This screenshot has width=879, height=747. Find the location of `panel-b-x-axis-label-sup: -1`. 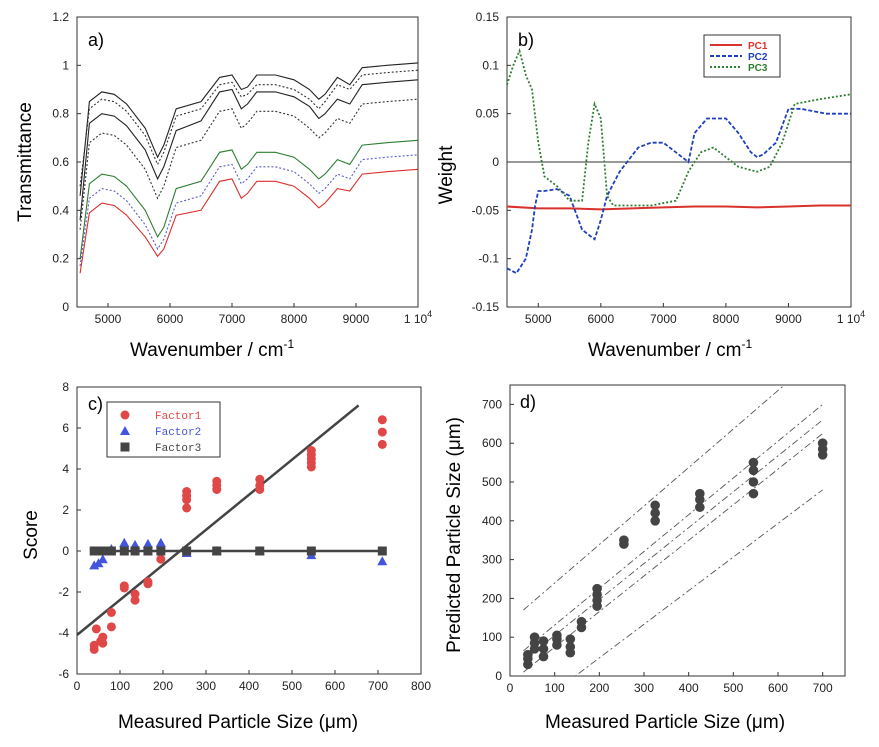

panel-b-x-axis-label-sup: -1 is located at coordinates (746, 344).